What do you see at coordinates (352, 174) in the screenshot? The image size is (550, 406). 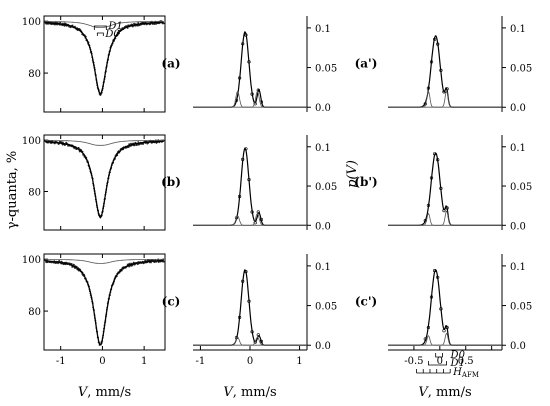 I see `distribution-y-axis-label: p(V)` at bounding box center [352, 174].